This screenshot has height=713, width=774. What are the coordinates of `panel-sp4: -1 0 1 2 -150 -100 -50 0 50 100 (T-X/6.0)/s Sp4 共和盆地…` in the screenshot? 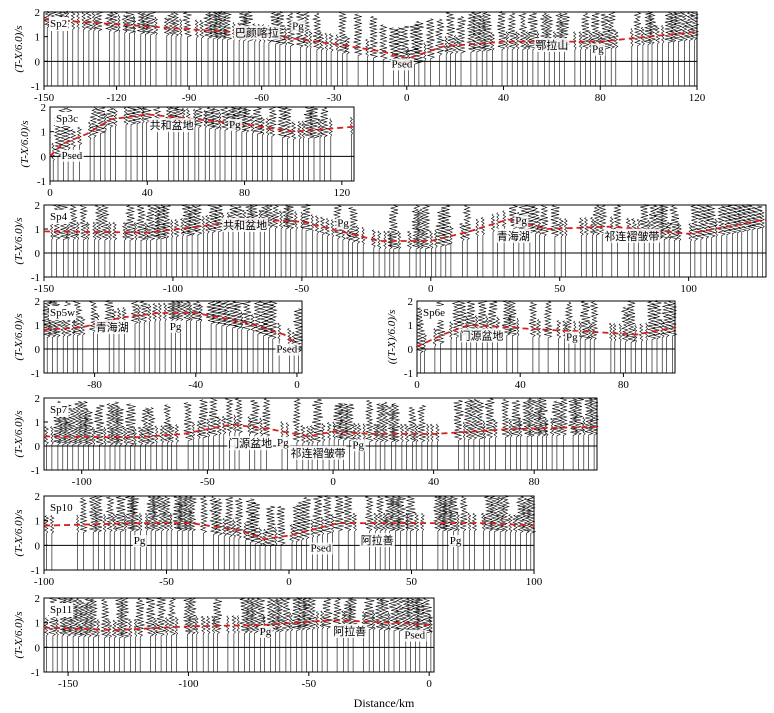 It's located at (390, 247).